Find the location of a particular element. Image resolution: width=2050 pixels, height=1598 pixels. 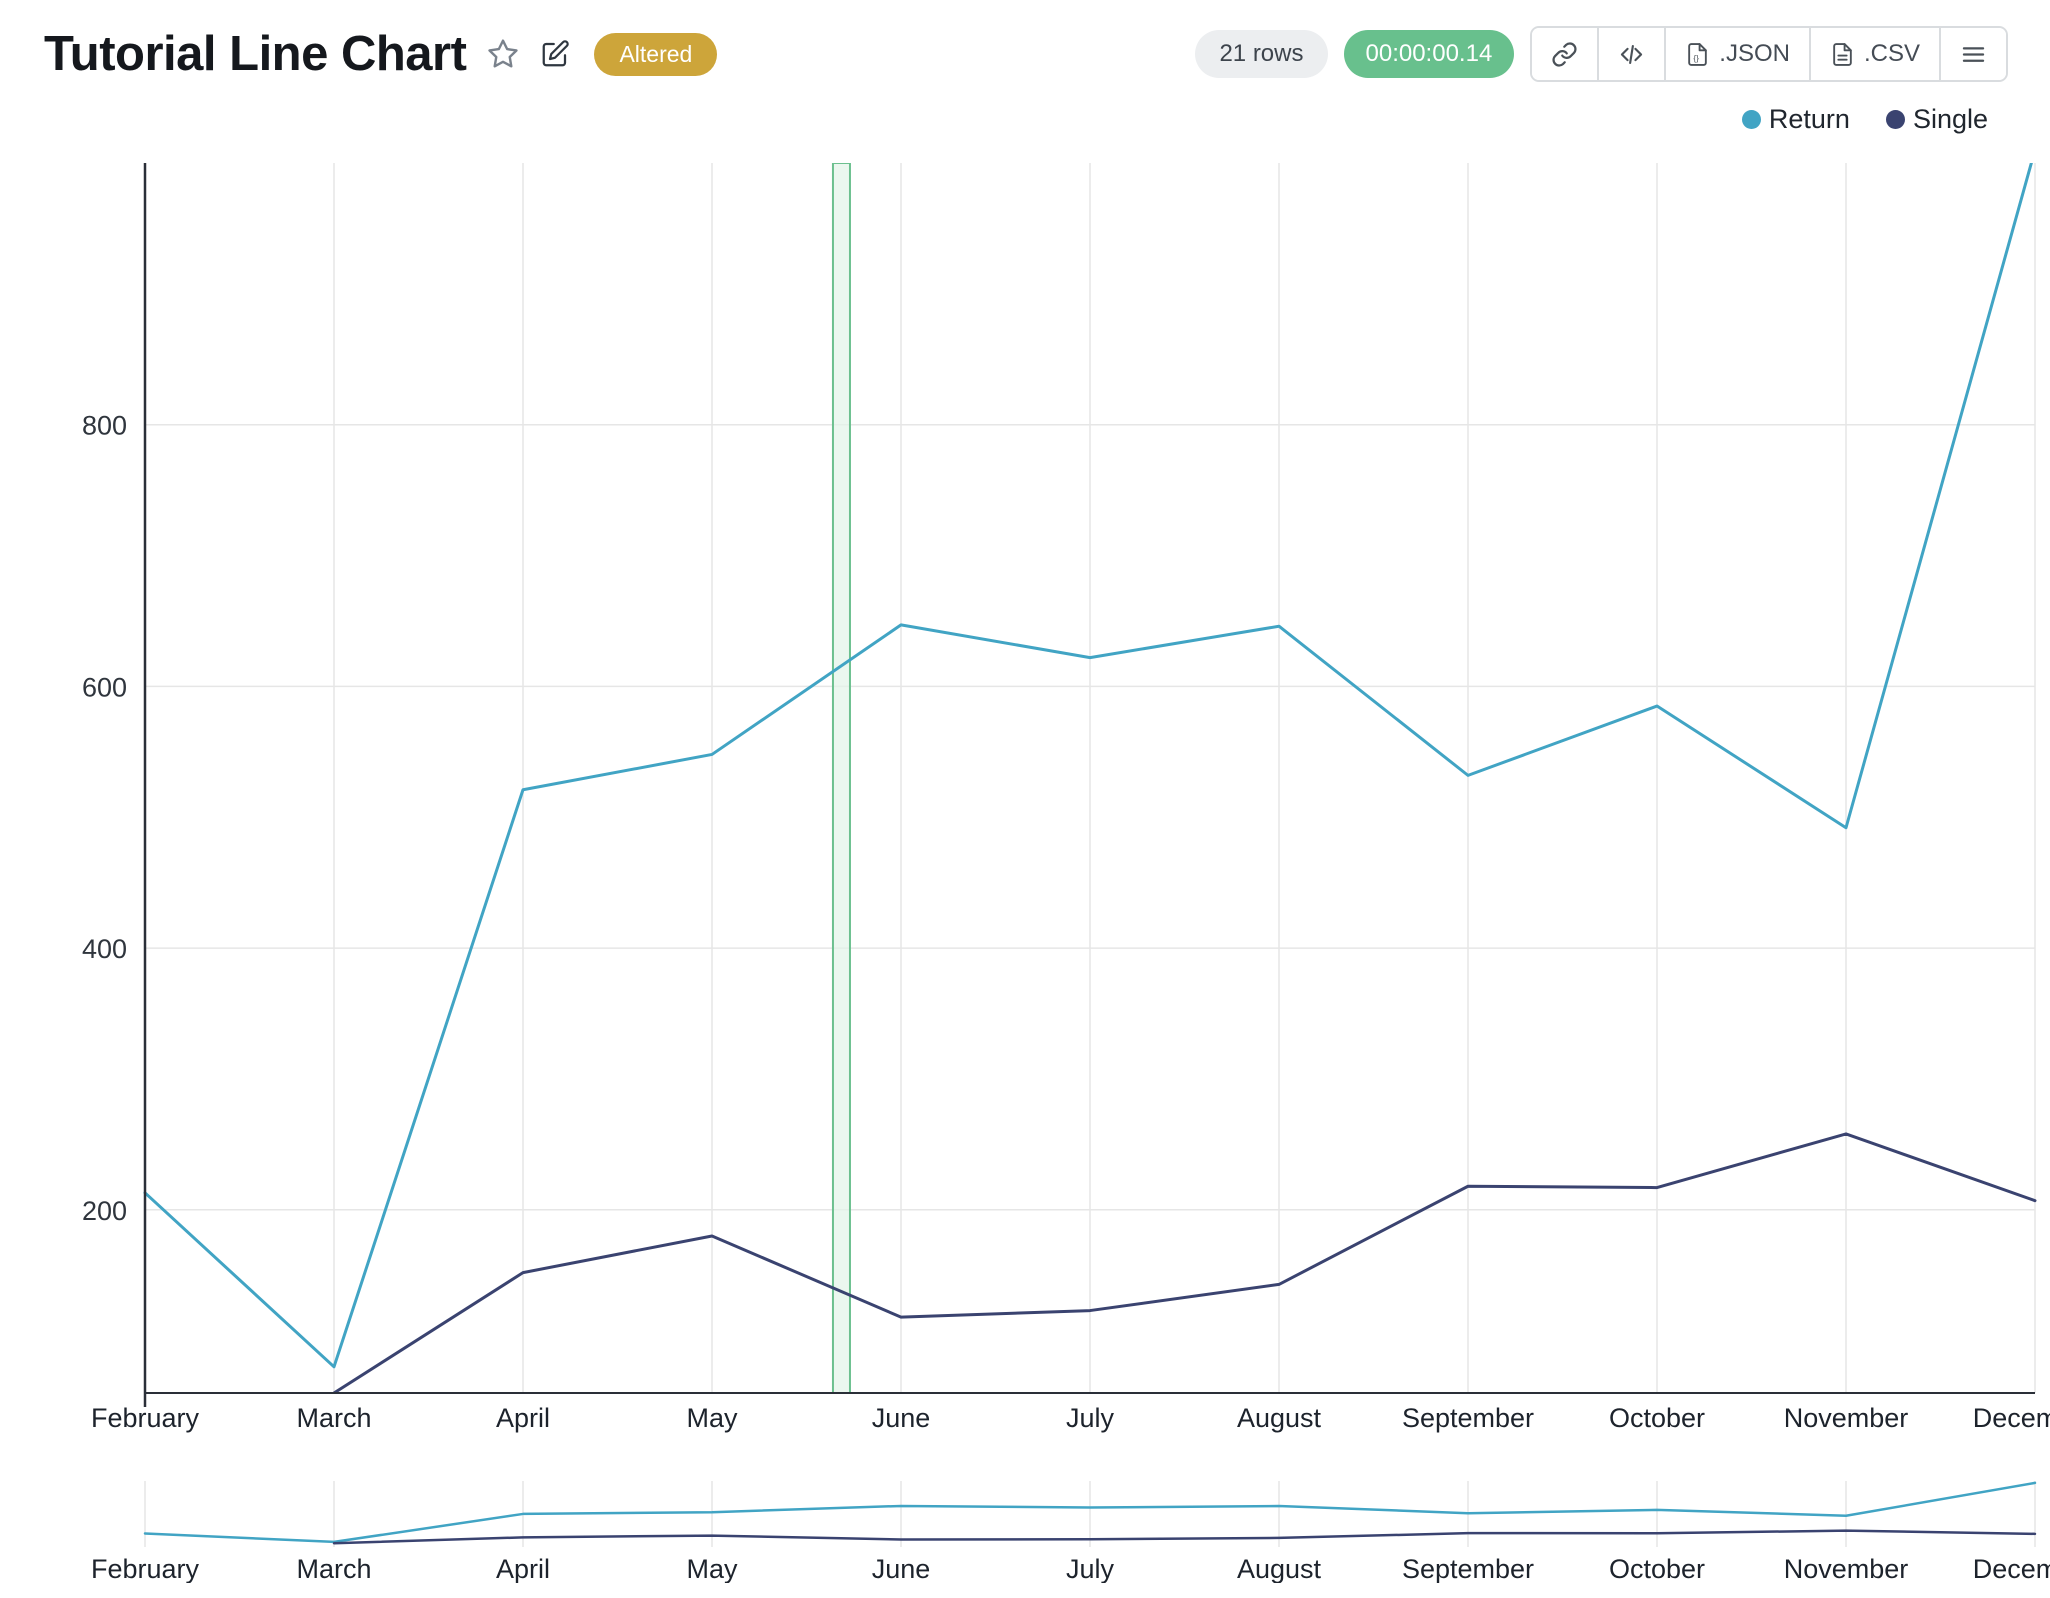

chart-actions-group: {} .JSON .CSV is located at coordinates (1769, 54).